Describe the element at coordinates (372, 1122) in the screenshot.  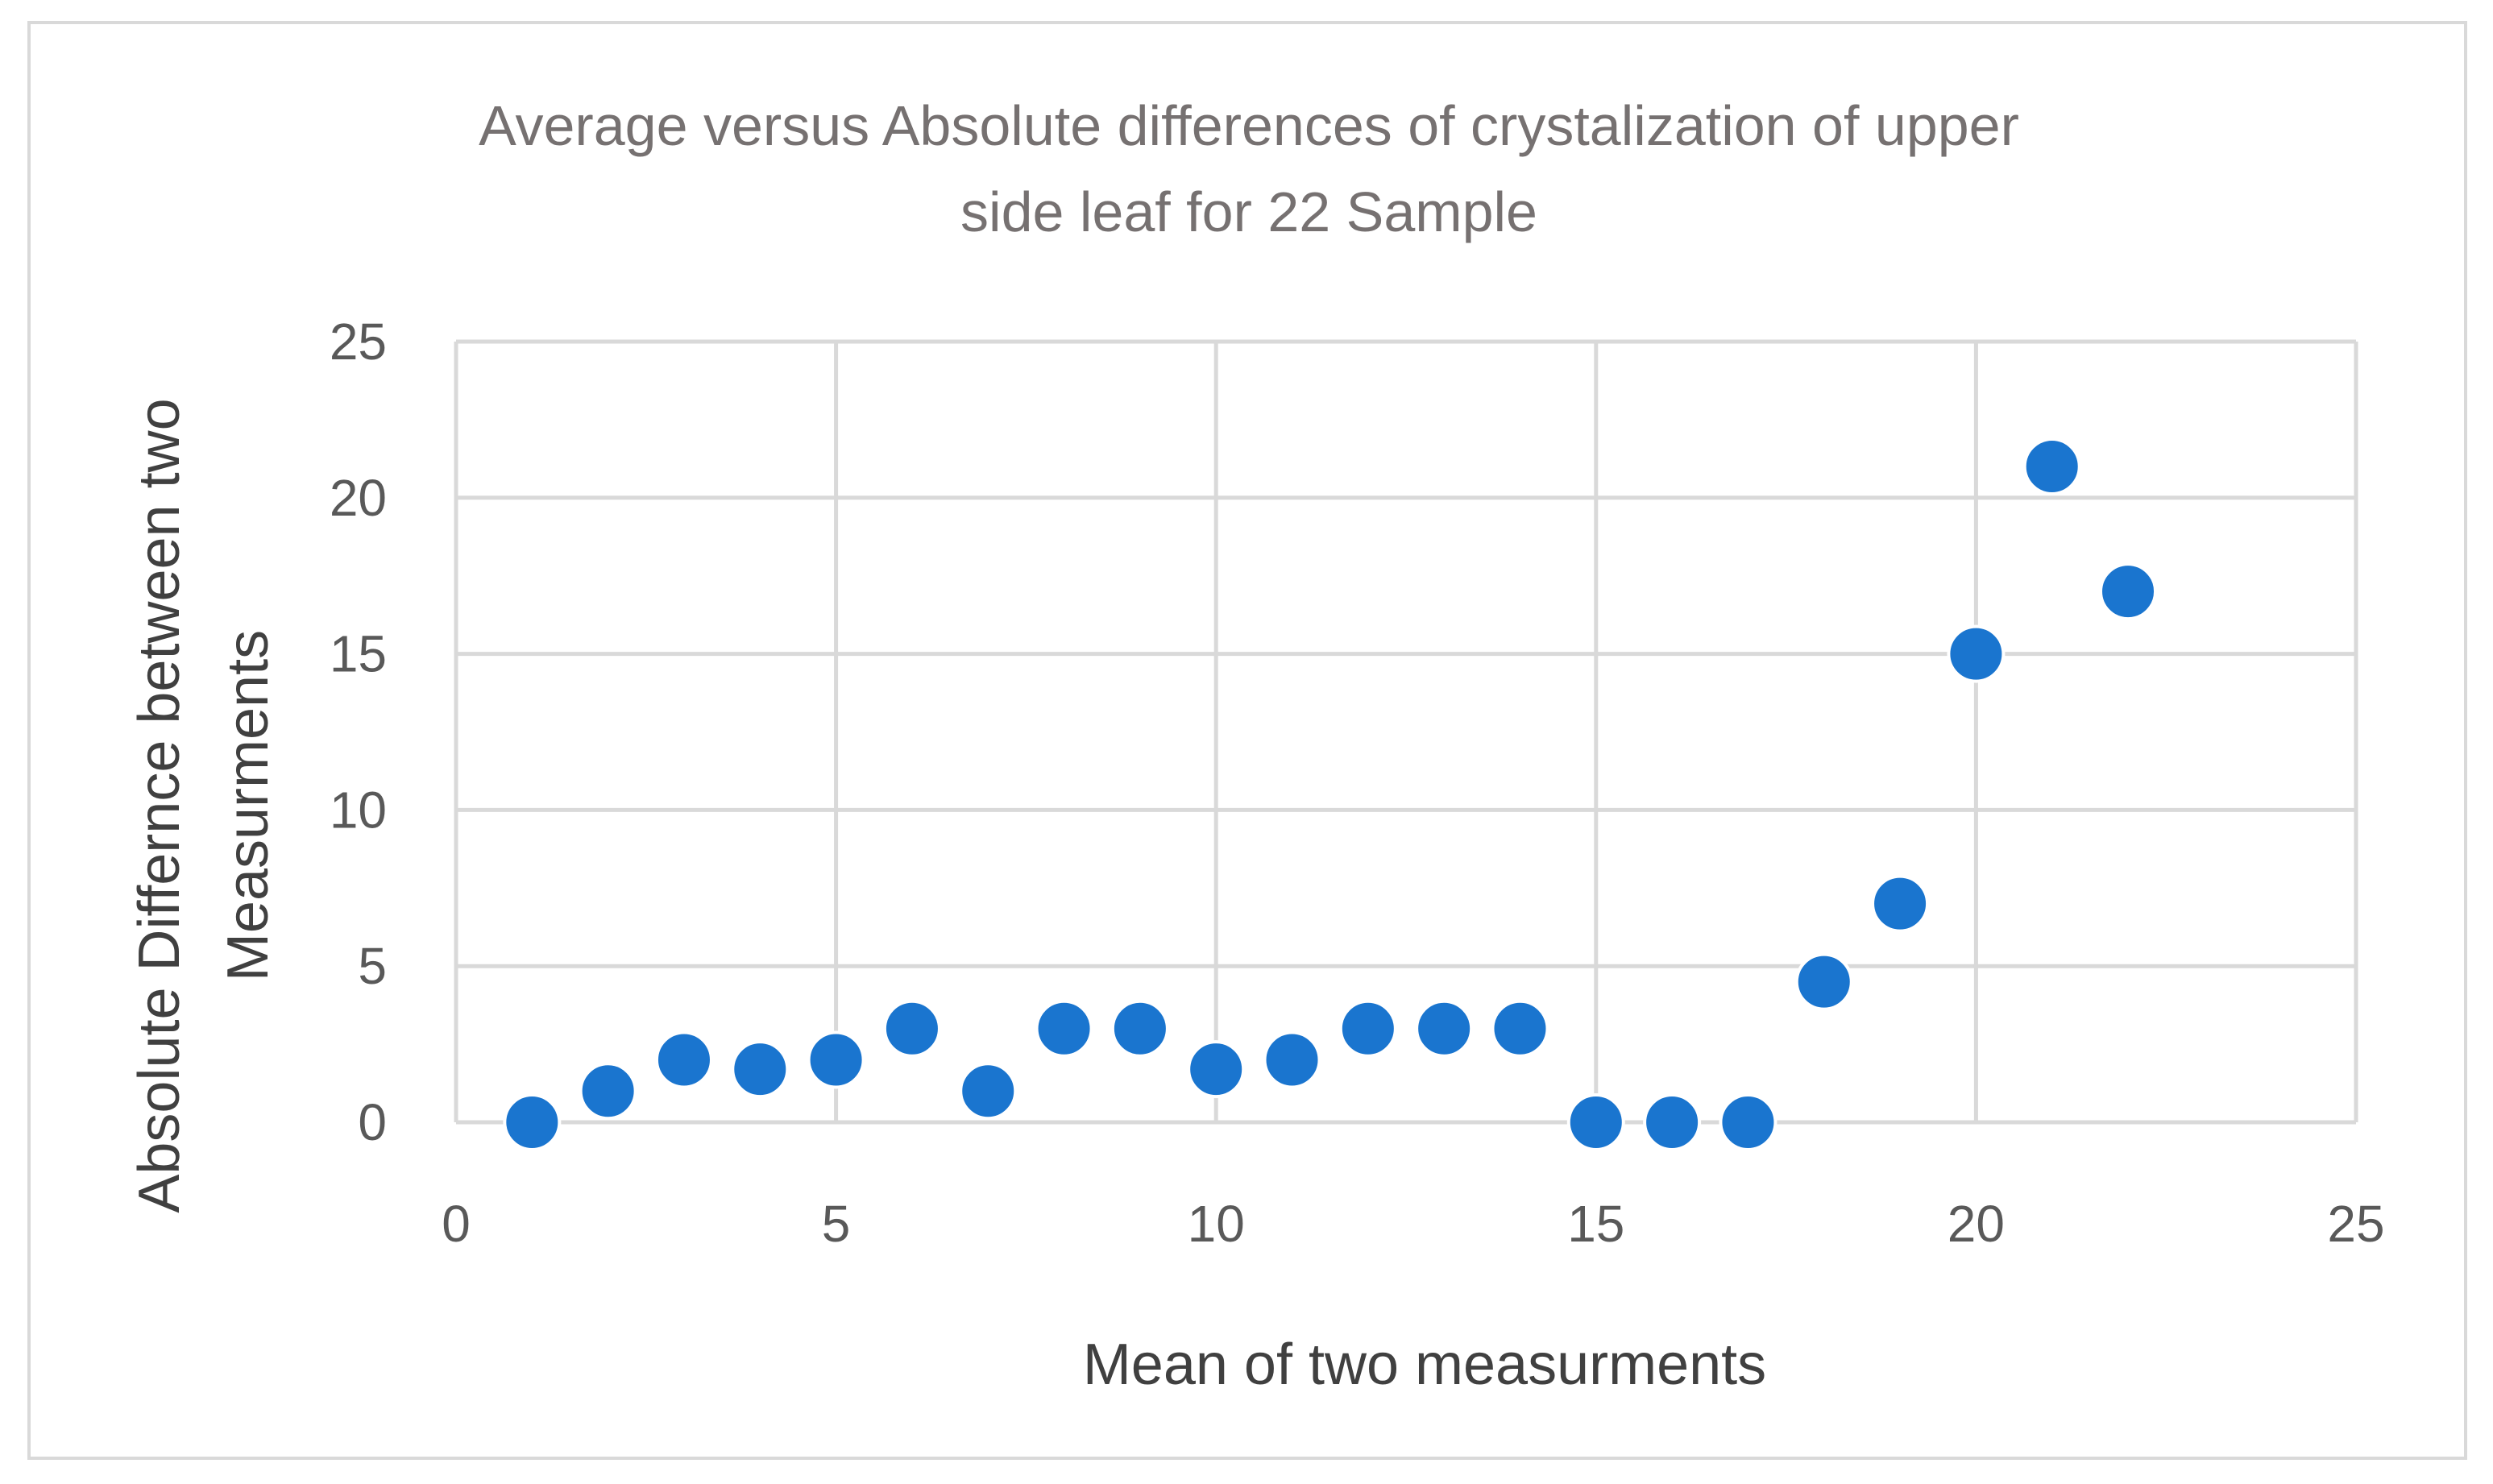
I see `y-tick-label-0: 0` at that location.